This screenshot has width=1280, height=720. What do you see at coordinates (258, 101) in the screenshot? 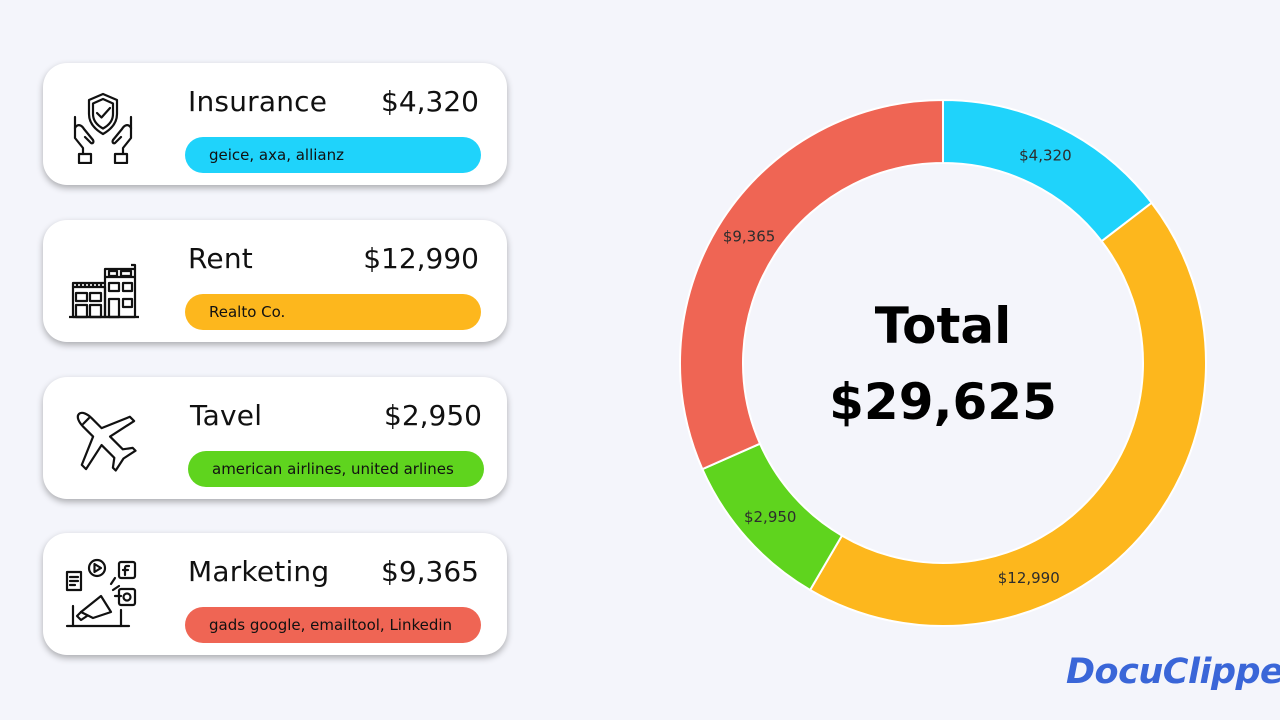
I see `card-title: Insurance` at bounding box center [258, 101].